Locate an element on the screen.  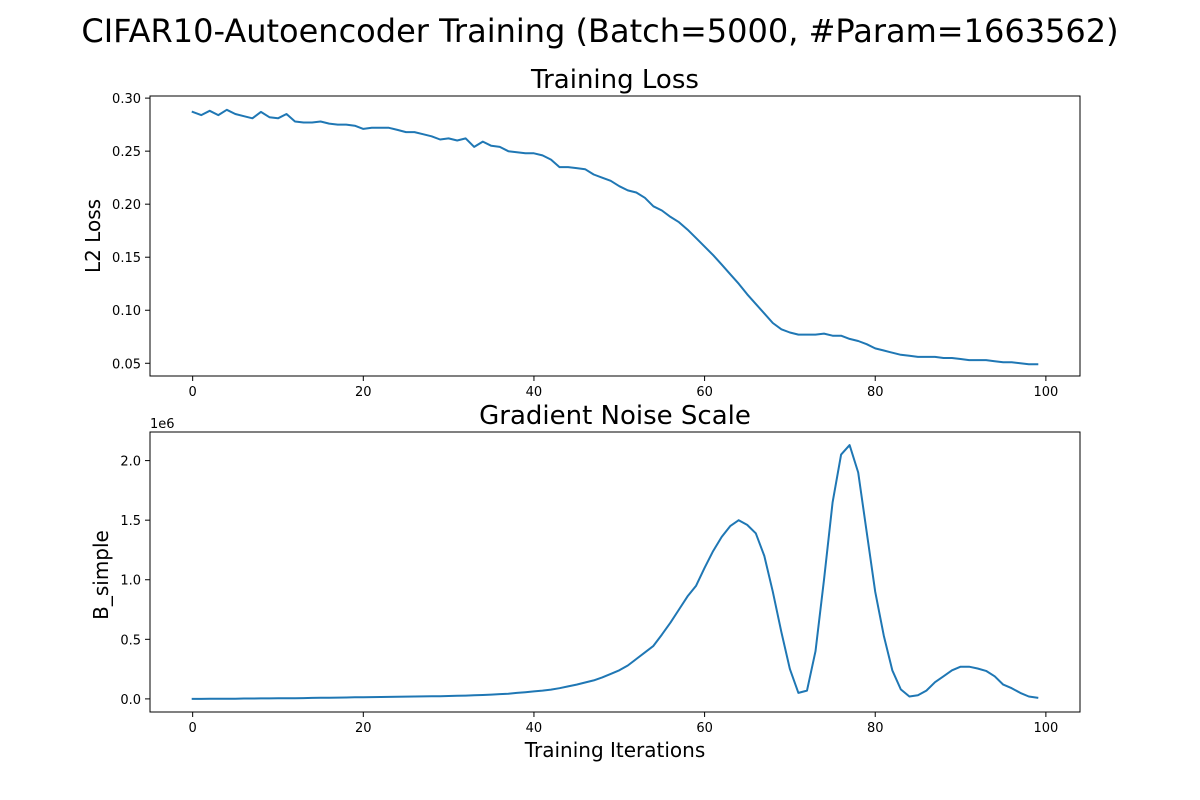
training-loss-ytick-label: 0.05 is located at coordinates (126, 364).